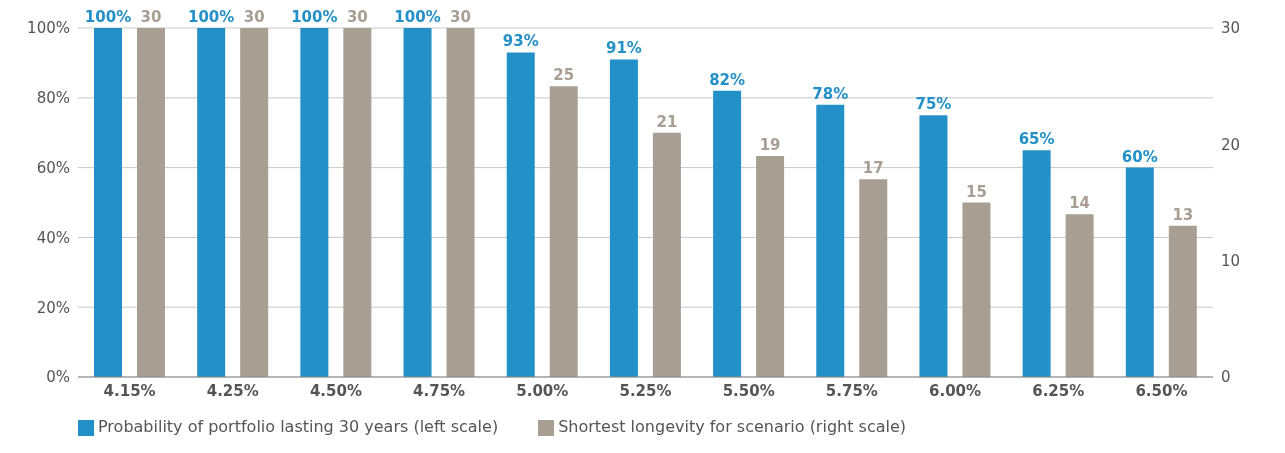  What do you see at coordinates (53, 237) in the screenshot?
I see `y-tick-label: 40%` at bounding box center [53, 237].